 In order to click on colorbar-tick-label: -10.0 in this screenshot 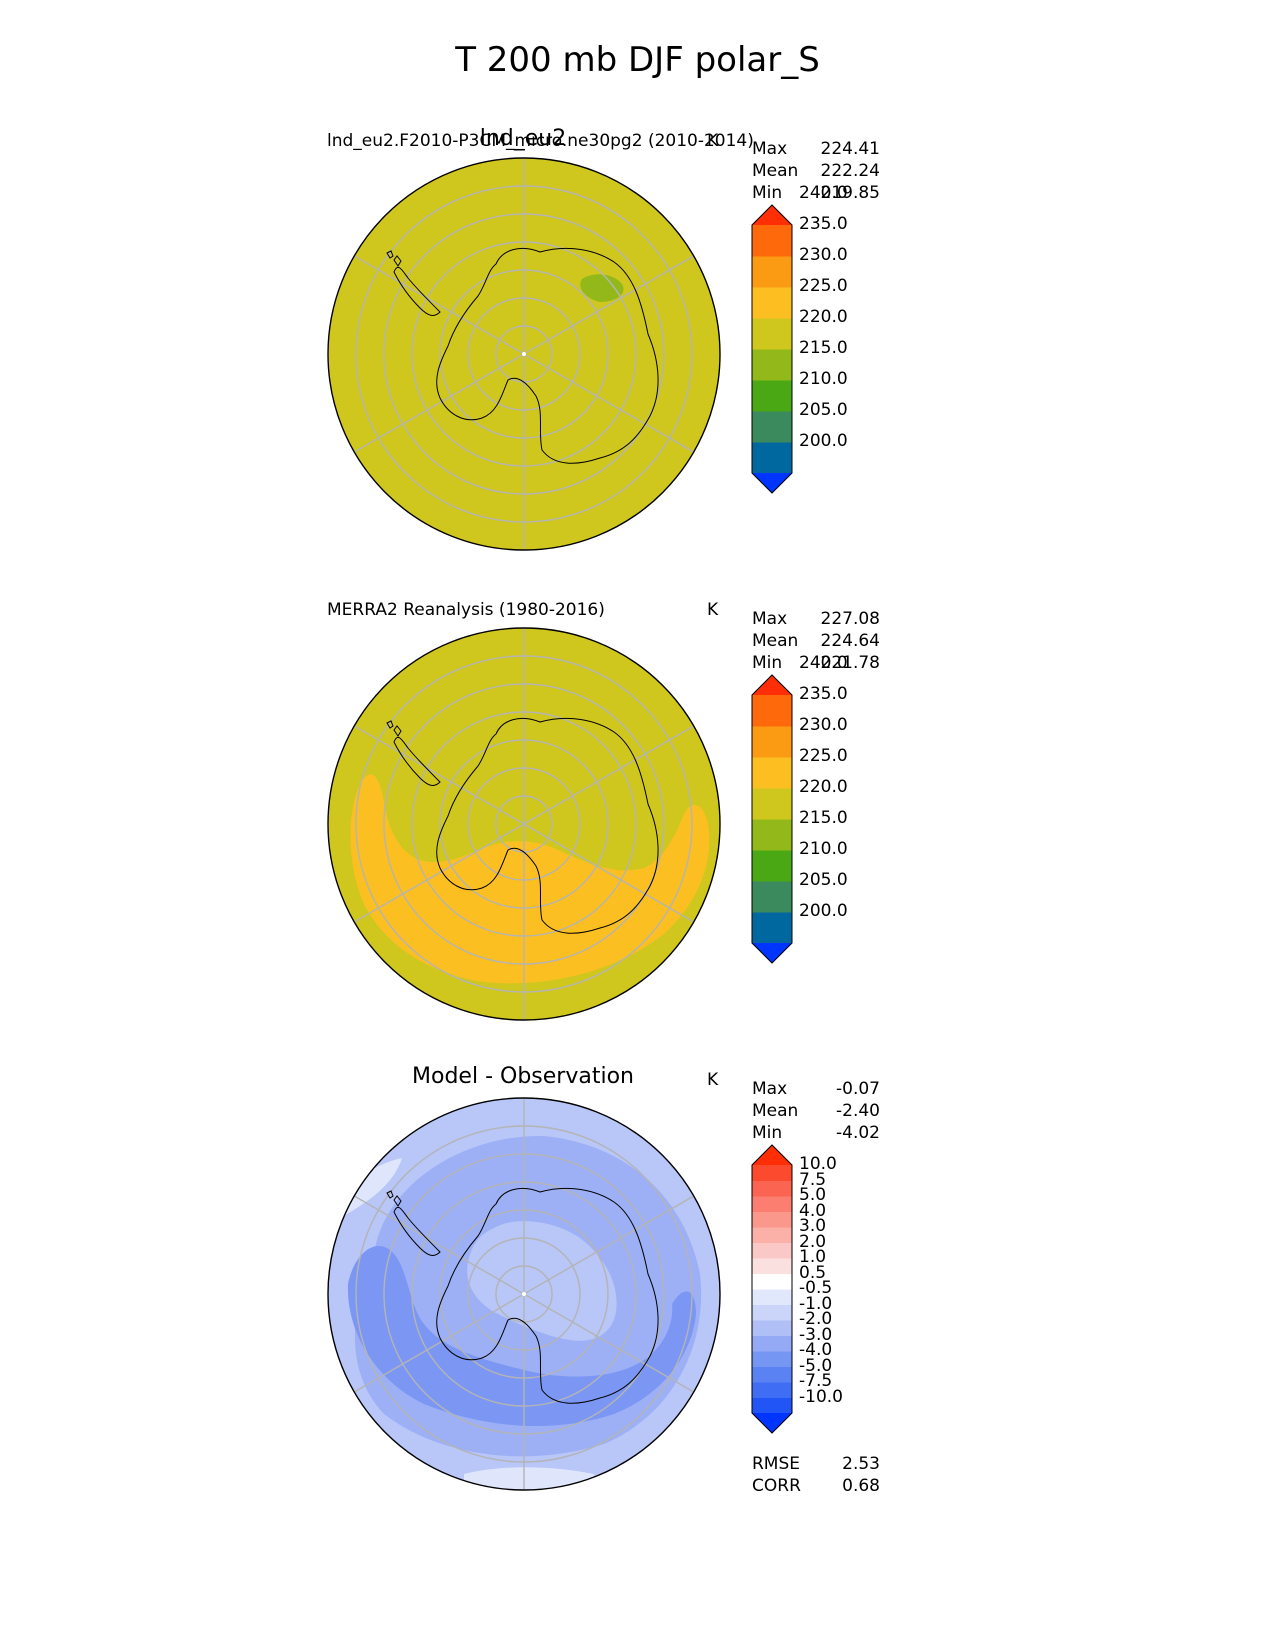, I will do `click(821, 1396)`.